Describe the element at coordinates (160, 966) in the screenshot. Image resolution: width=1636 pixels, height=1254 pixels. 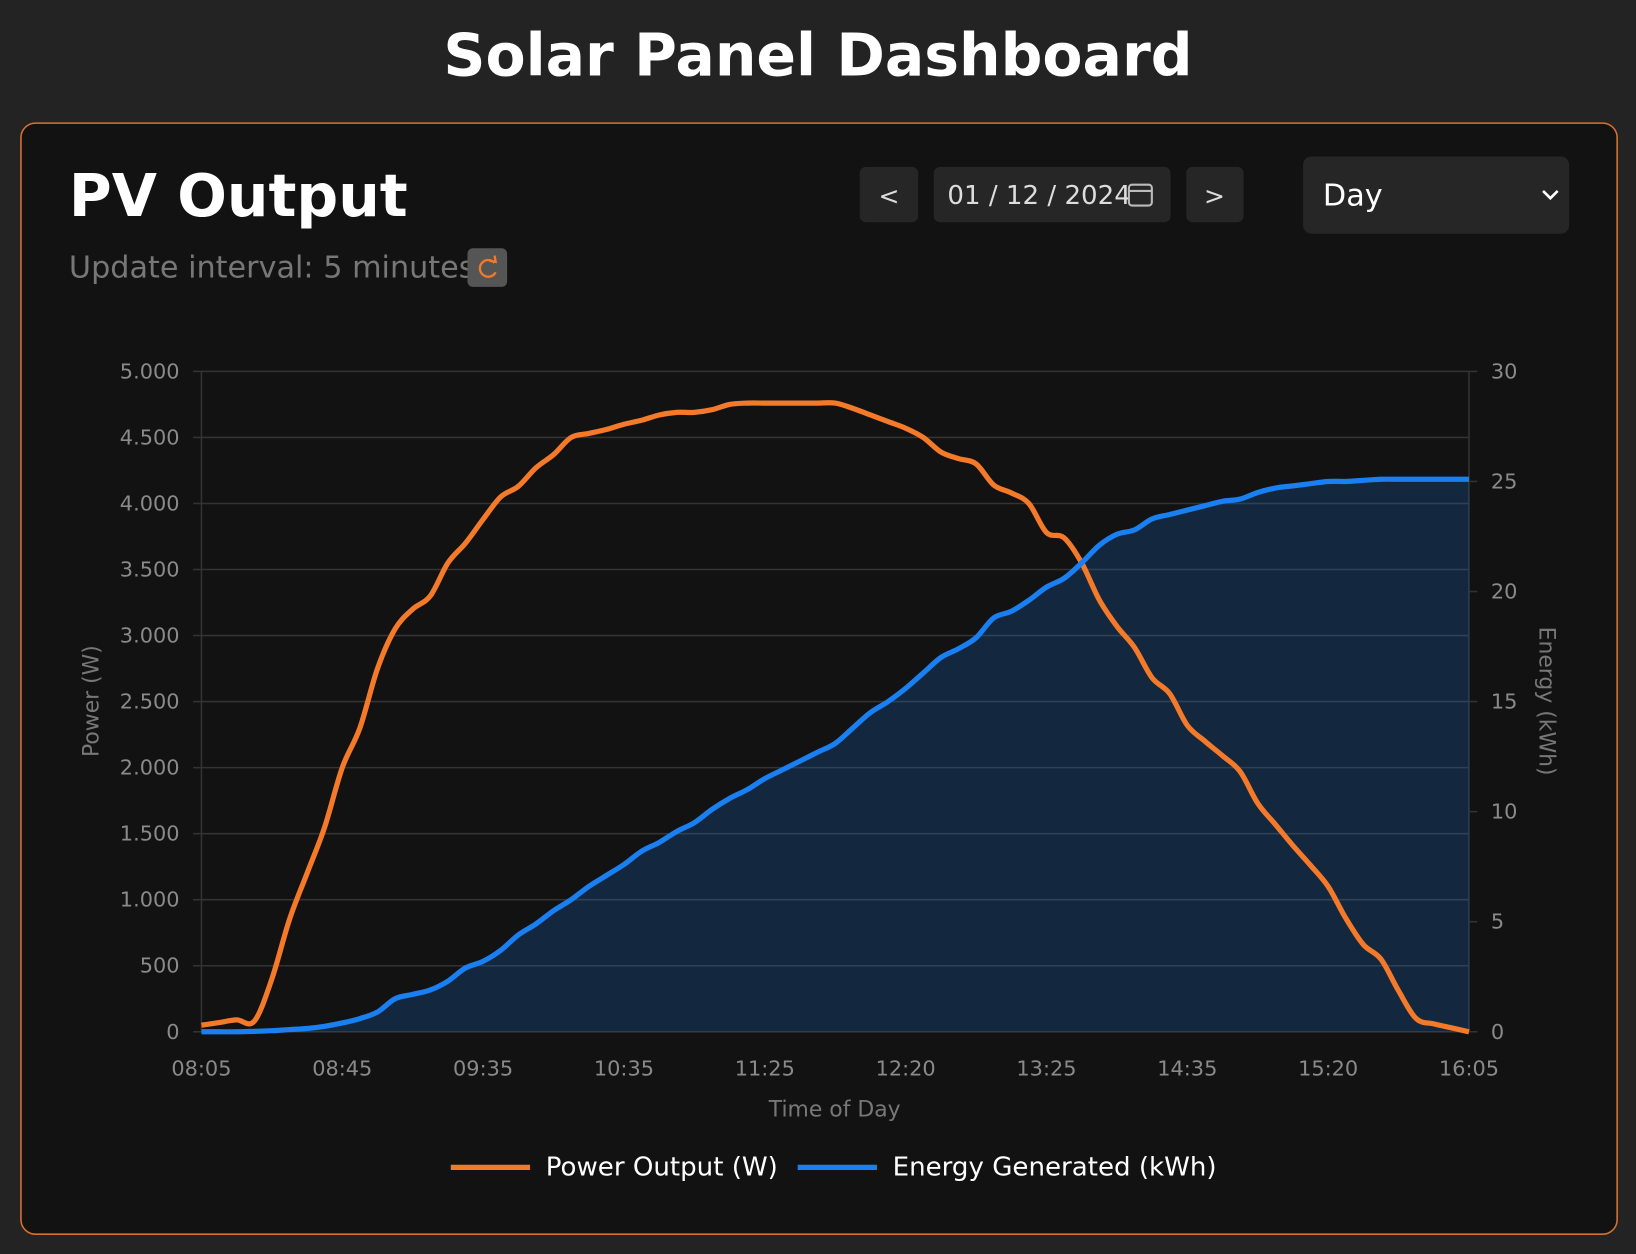
I see `y-tick-label: 500` at that location.